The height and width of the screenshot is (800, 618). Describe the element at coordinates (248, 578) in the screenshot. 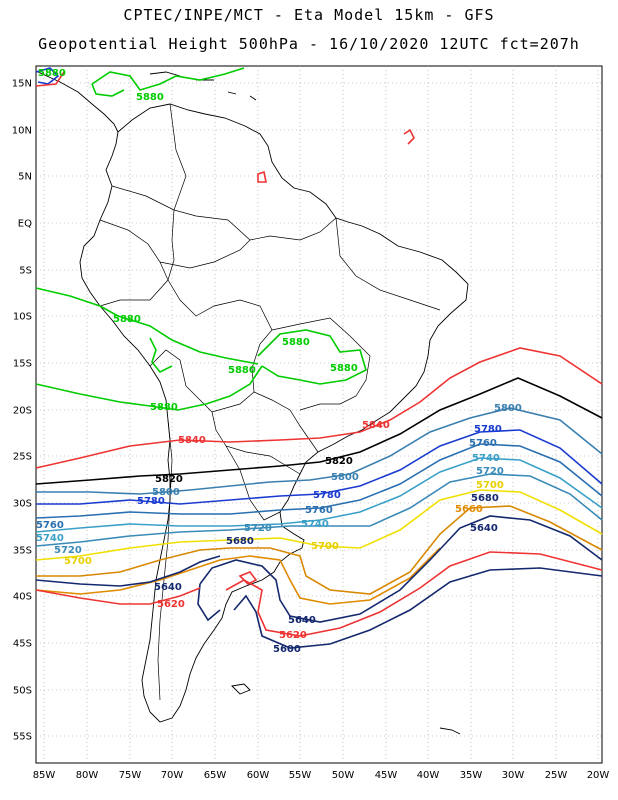

I see `contour-low-center` at that location.